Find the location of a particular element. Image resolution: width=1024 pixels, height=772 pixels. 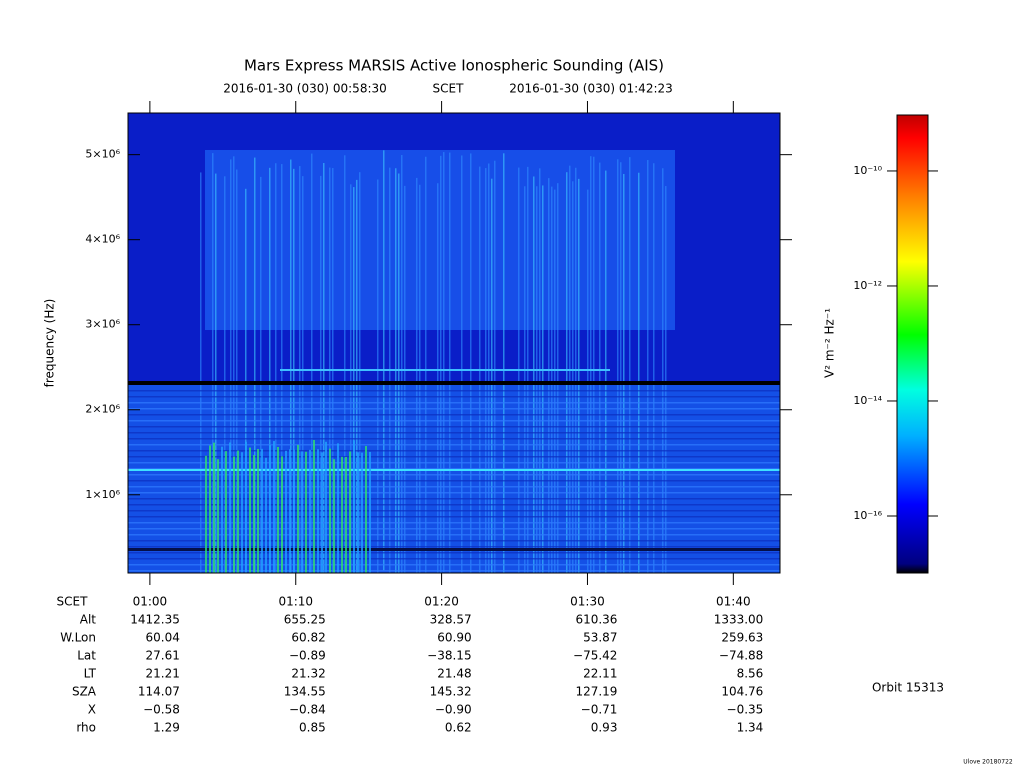

cell: 22.11 is located at coordinates (600, 674).